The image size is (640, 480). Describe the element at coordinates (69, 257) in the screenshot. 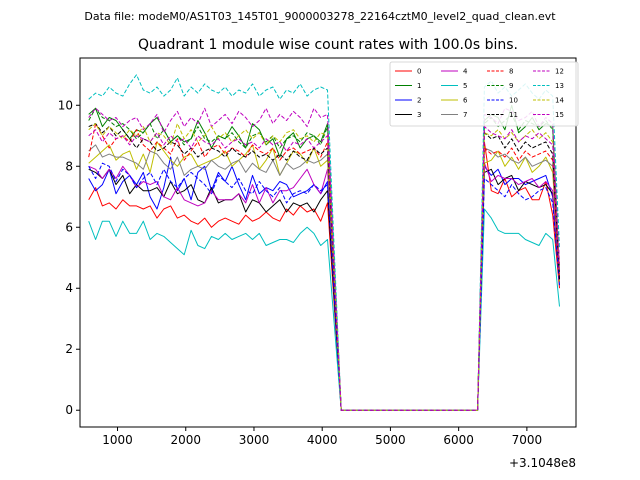

I see `y-axis: 0 2 4 6 8 10` at that location.